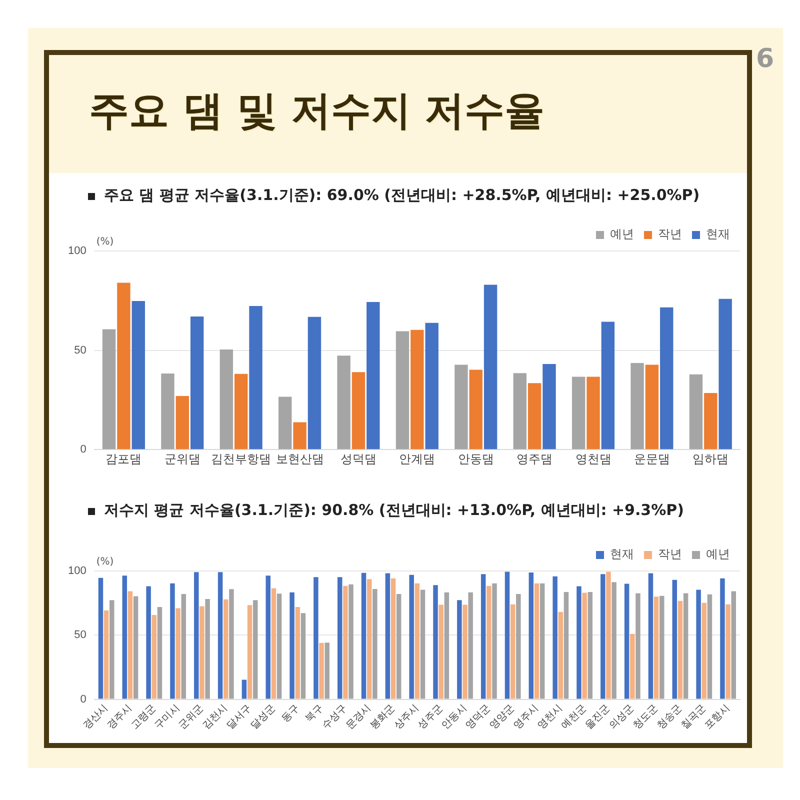 This screenshot has width=800, height=800. I want to click on chart-title: 주요 댐 평균 저수율(3.1.기준): 69.0% (전년대비: +28.5%P, 예년대비: +25.0%P), so click(402, 195).